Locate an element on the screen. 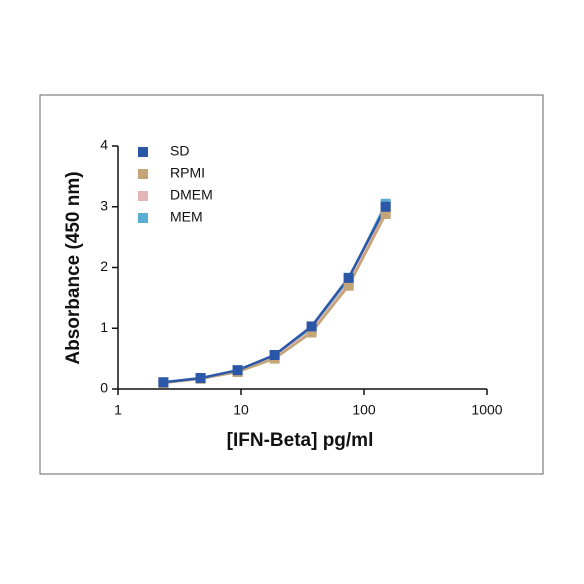 This screenshot has height=584, width=584. legend-label: DMEM is located at coordinates (191, 195).